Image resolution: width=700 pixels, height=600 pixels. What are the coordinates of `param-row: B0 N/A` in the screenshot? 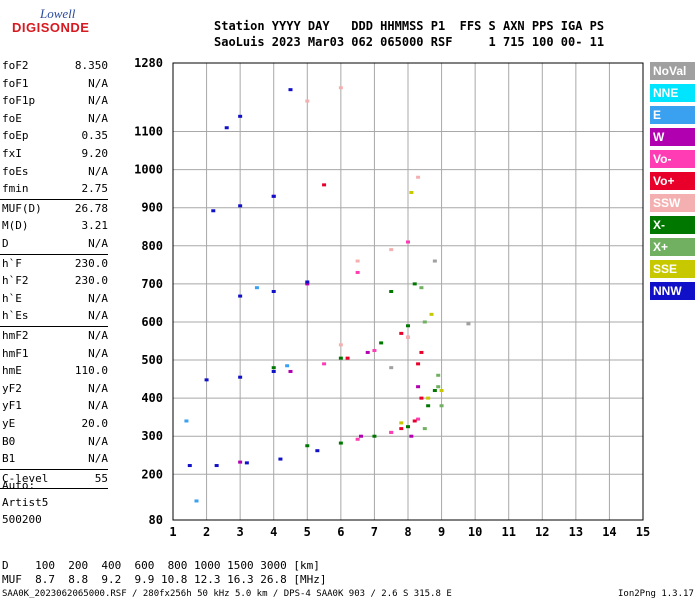 It's located at (55, 443).